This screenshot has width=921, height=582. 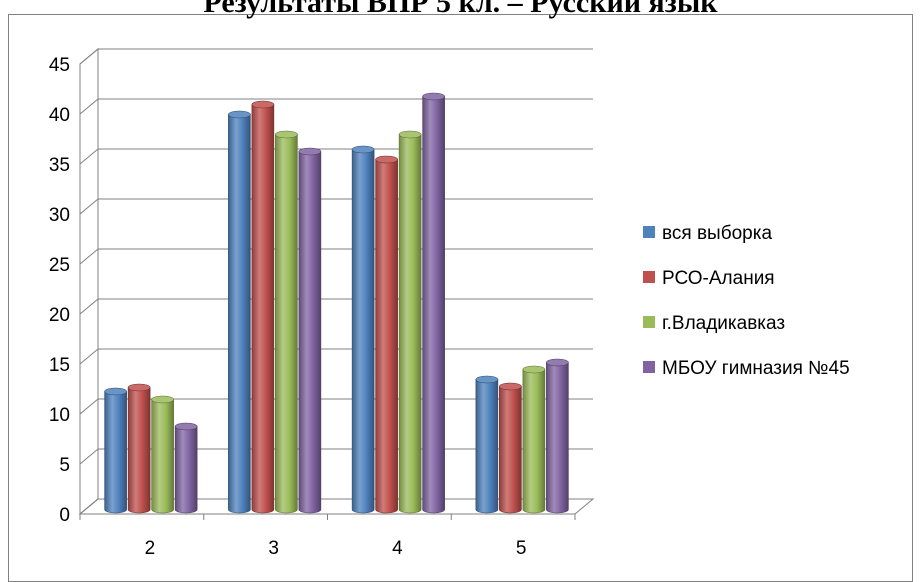 I want to click on legend-item: вся выборка, so click(x=707, y=233).